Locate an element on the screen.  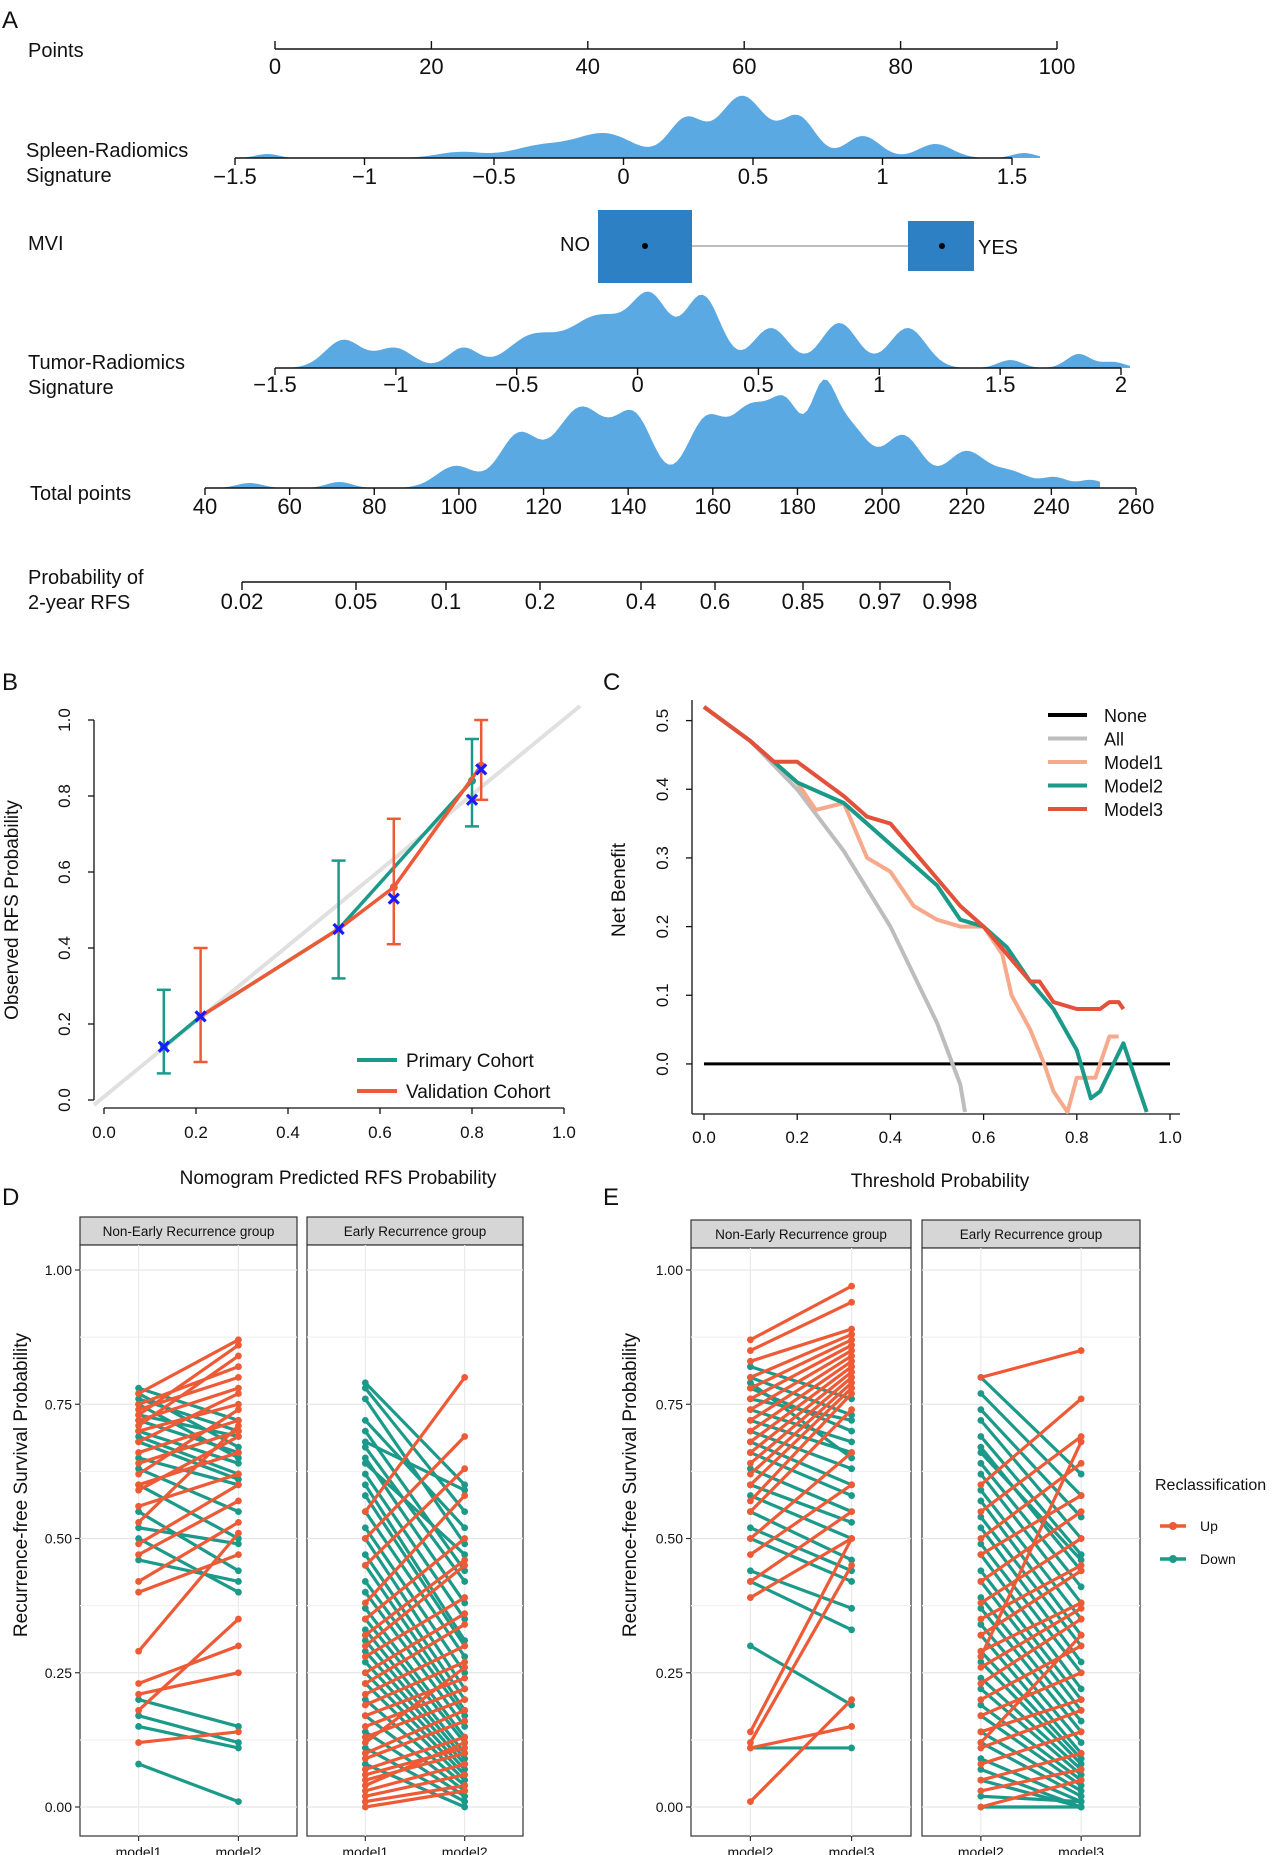
legend-label-model2: Model2 is located at coordinates (1133, 787).